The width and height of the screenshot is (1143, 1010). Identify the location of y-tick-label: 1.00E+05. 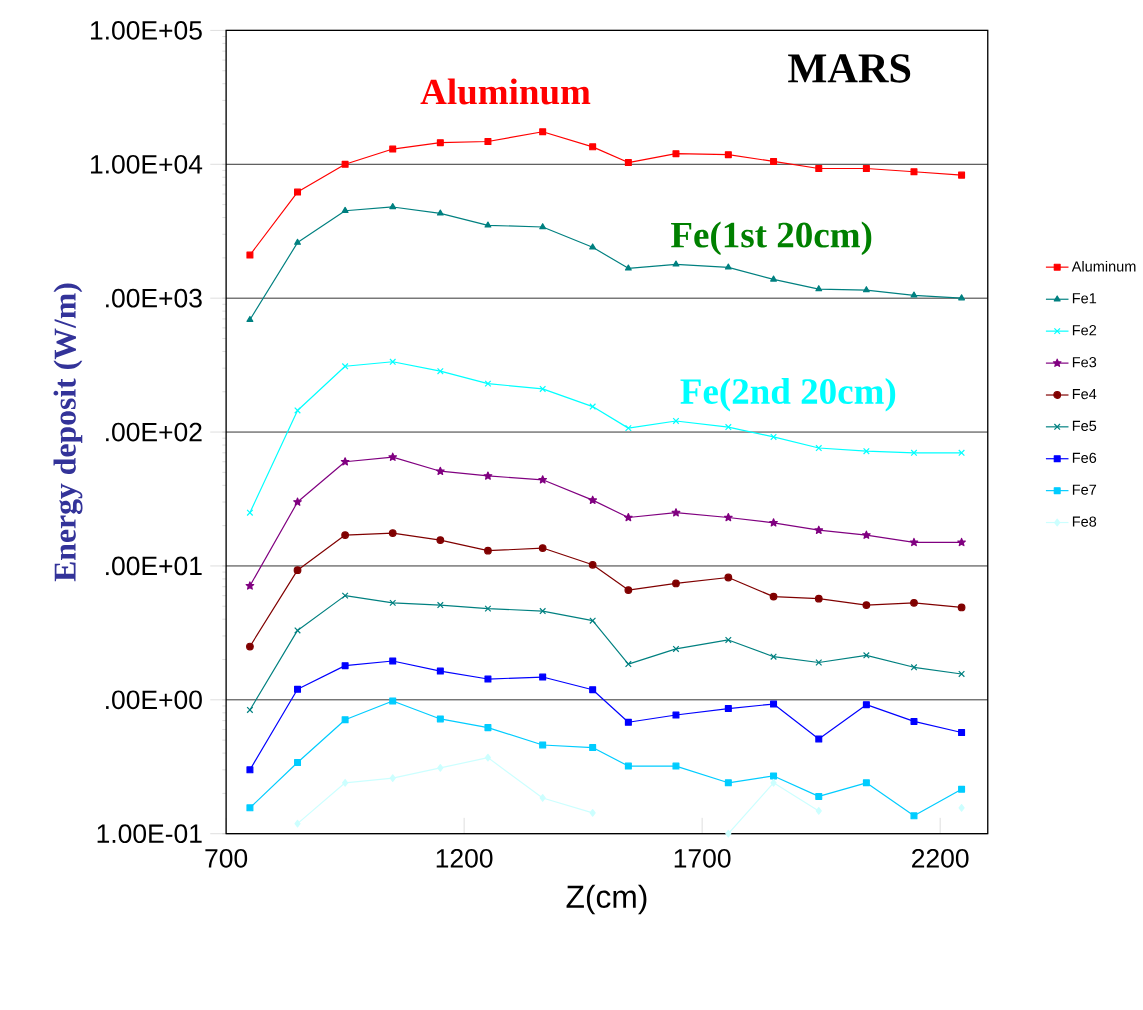
(146, 30).